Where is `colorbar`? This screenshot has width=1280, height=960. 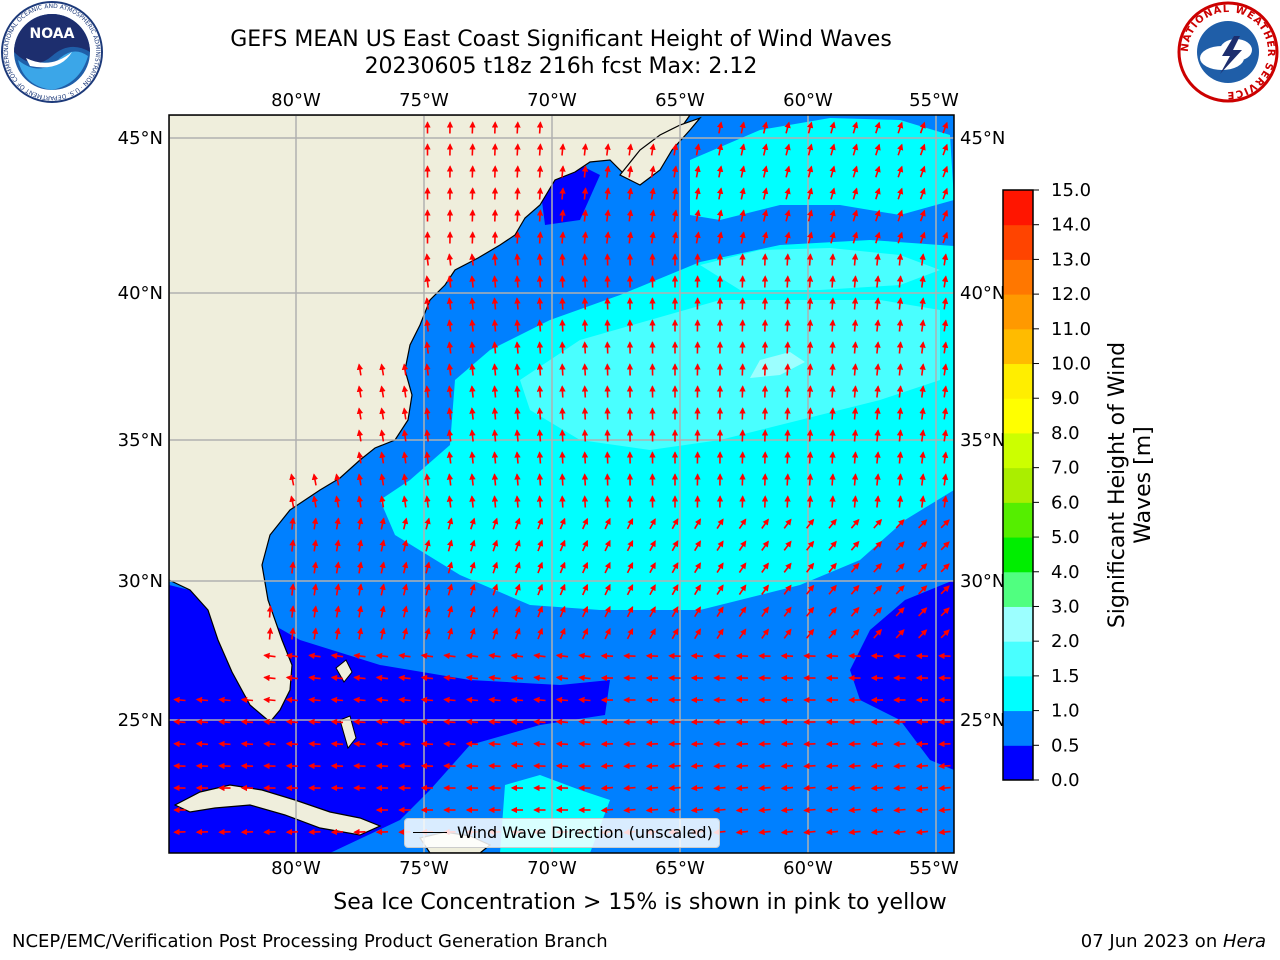 colorbar is located at coordinates (1018, 485).